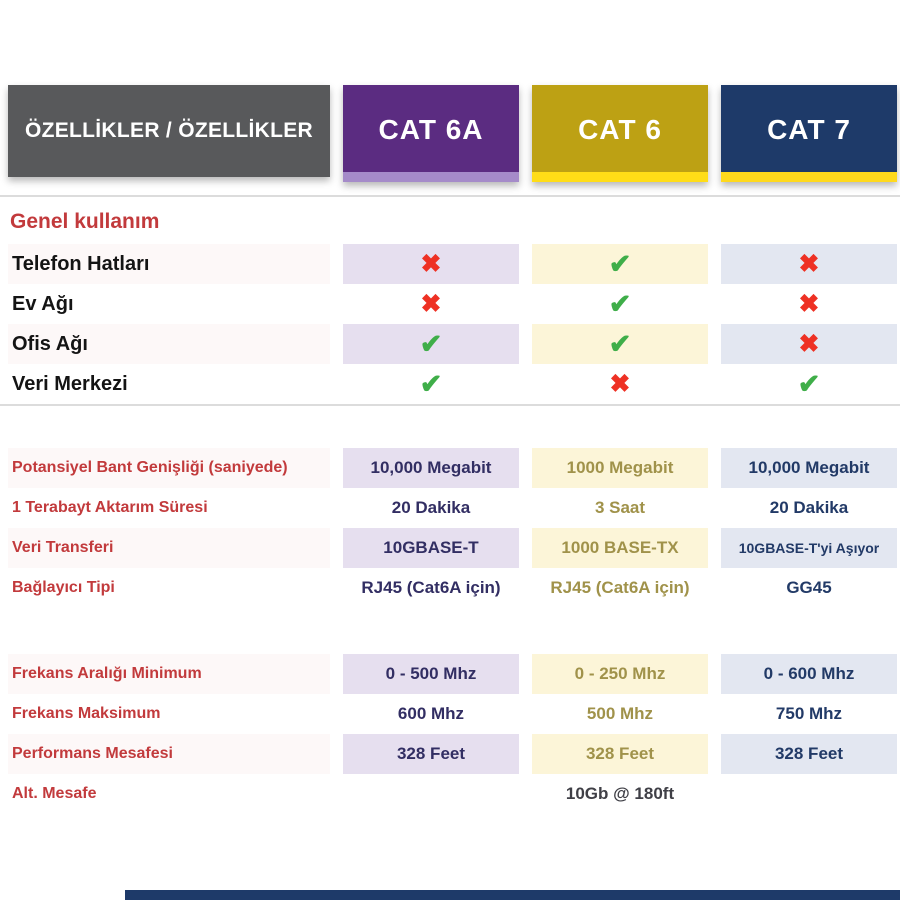 This screenshot has height=900, width=900. What do you see at coordinates (169, 264) in the screenshot?
I see `usage-row-label: Telefon Hatları` at bounding box center [169, 264].